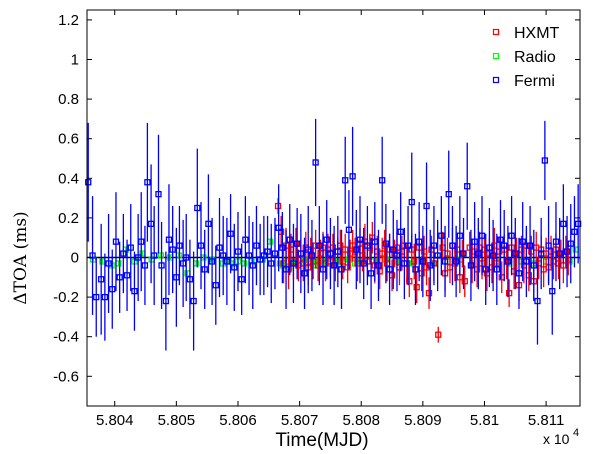 This screenshot has height=454, width=593. What do you see at coordinates (68, 99) in the screenshot?
I see `y-tick-label: 0.8` at bounding box center [68, 99].